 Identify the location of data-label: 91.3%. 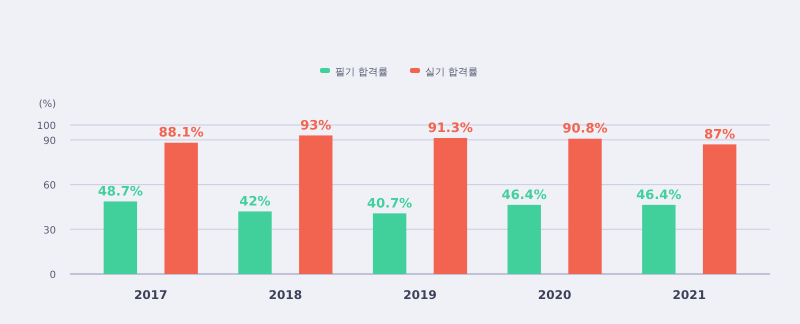
(450, 128).